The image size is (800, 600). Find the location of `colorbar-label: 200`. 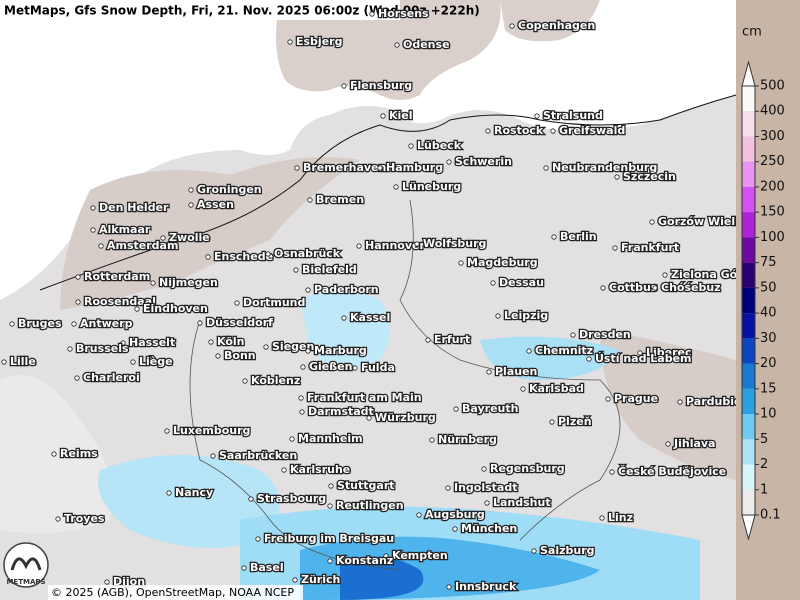

colorbar-label: 200 is located at coordinates (772, 186).